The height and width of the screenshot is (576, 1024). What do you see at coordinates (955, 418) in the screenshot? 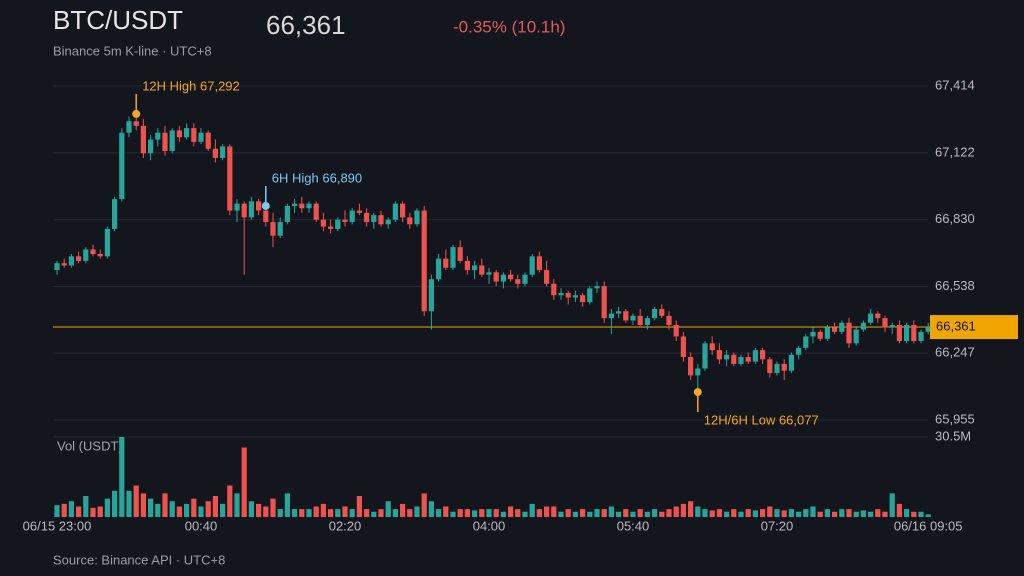
I see `y-tick-label: 65,955` at bounding box center [955, 418].